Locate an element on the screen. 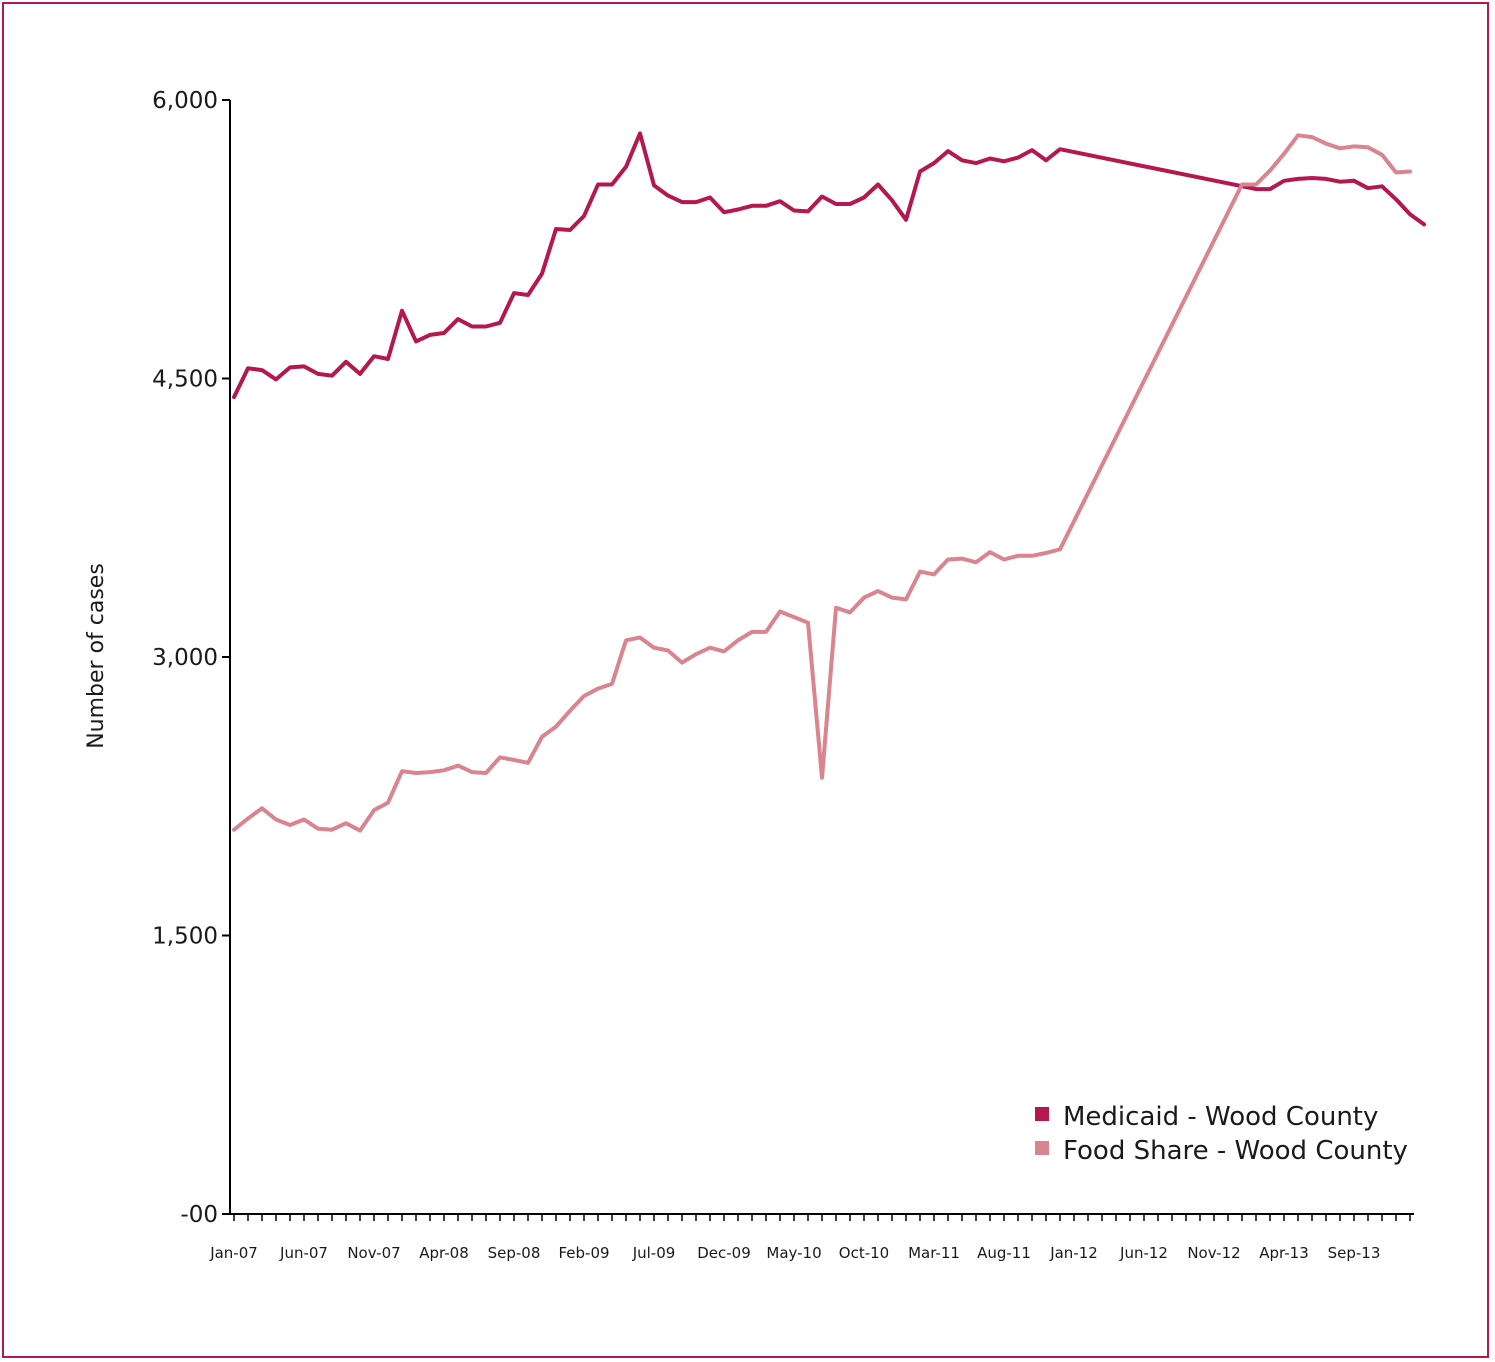 Image resolution: width=1495 pixels, height=1362 pixels. y-axis: -00 1,500 3,000 4,500 6,000 is located at coordinates (191, 658).